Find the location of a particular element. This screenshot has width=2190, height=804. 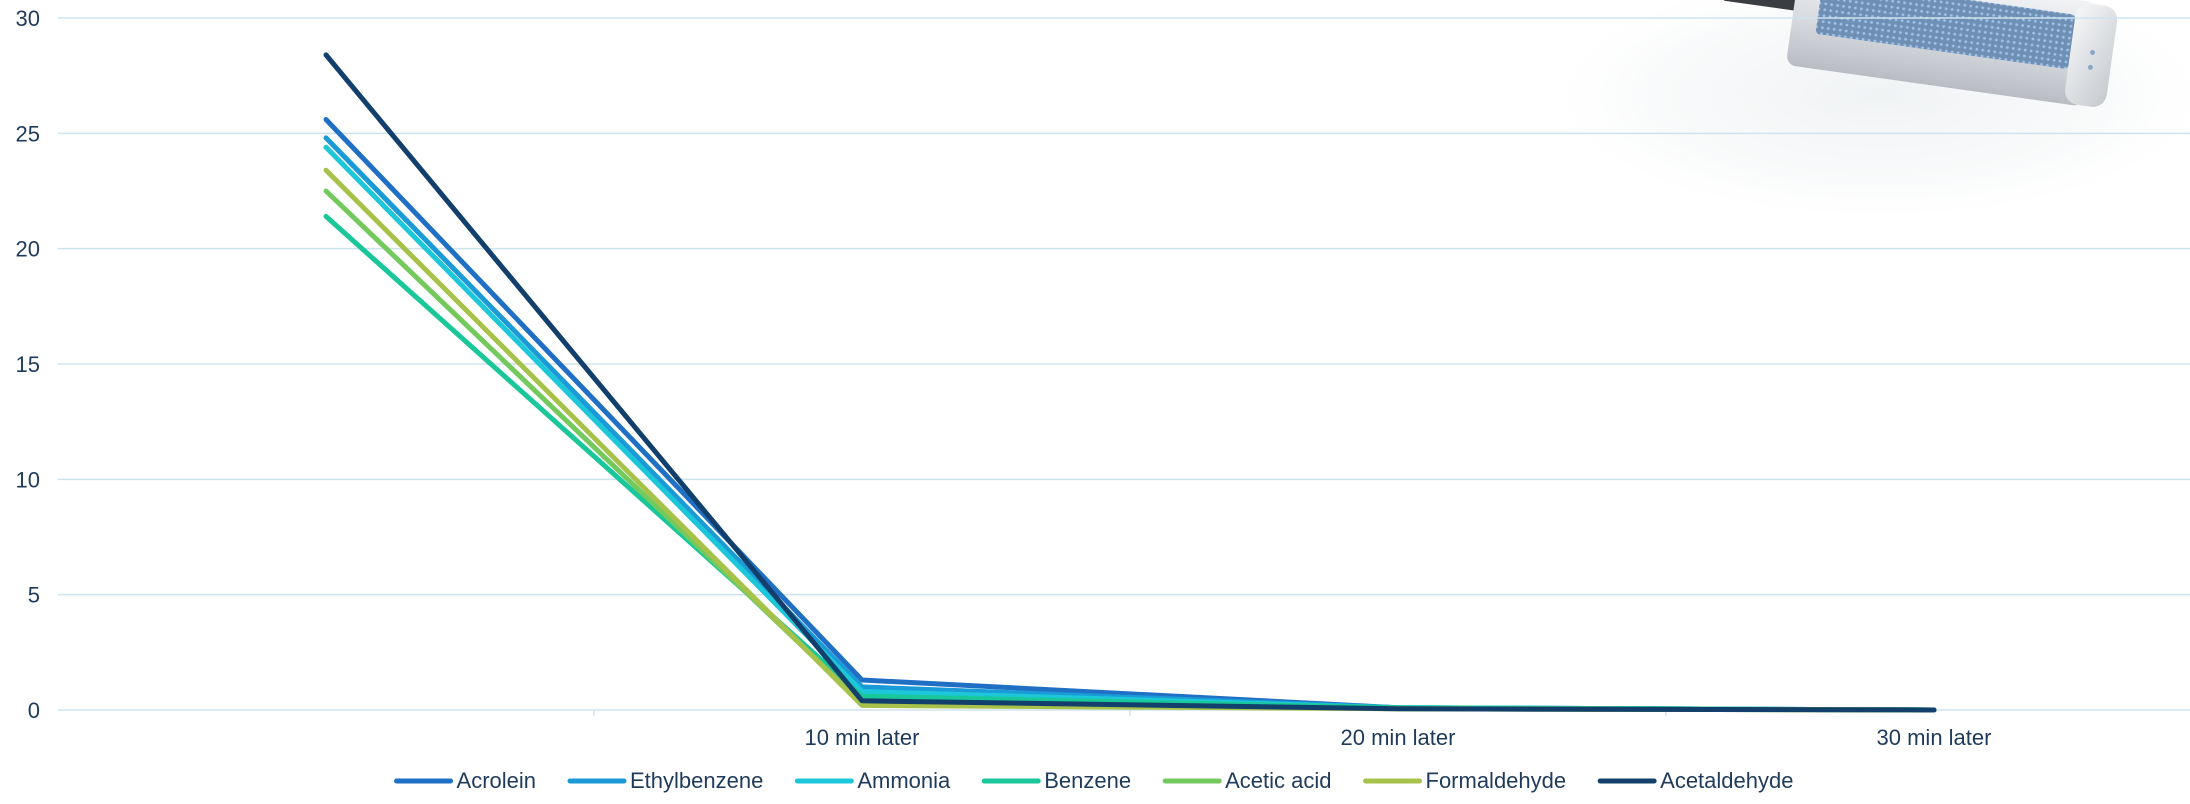

legend-item-ammonia: Ammonia is located at coordinates (872, 780).